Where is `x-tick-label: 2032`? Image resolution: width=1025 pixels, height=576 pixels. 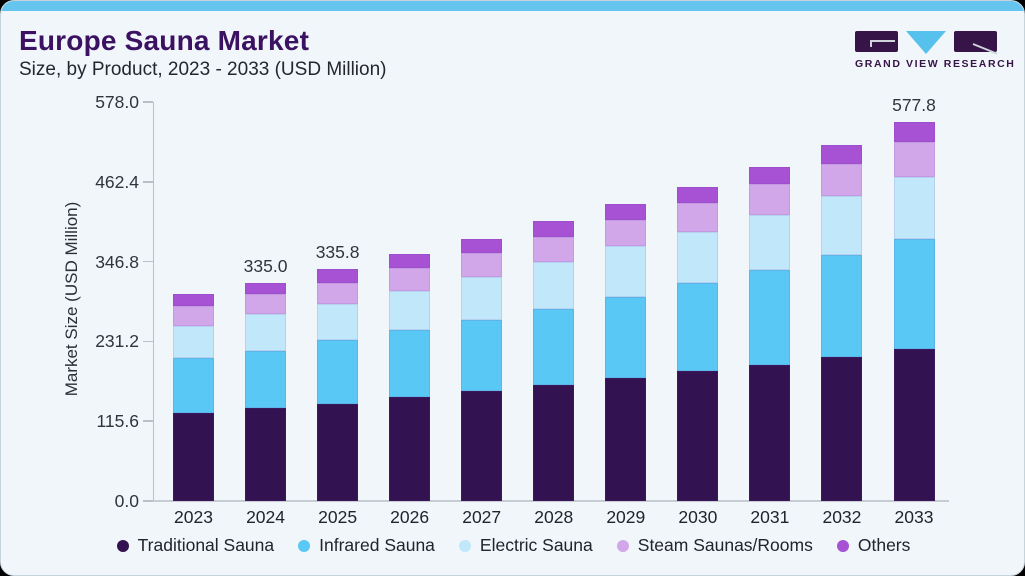
x-tick-label: 2032 is located at coordinates (842, 517).